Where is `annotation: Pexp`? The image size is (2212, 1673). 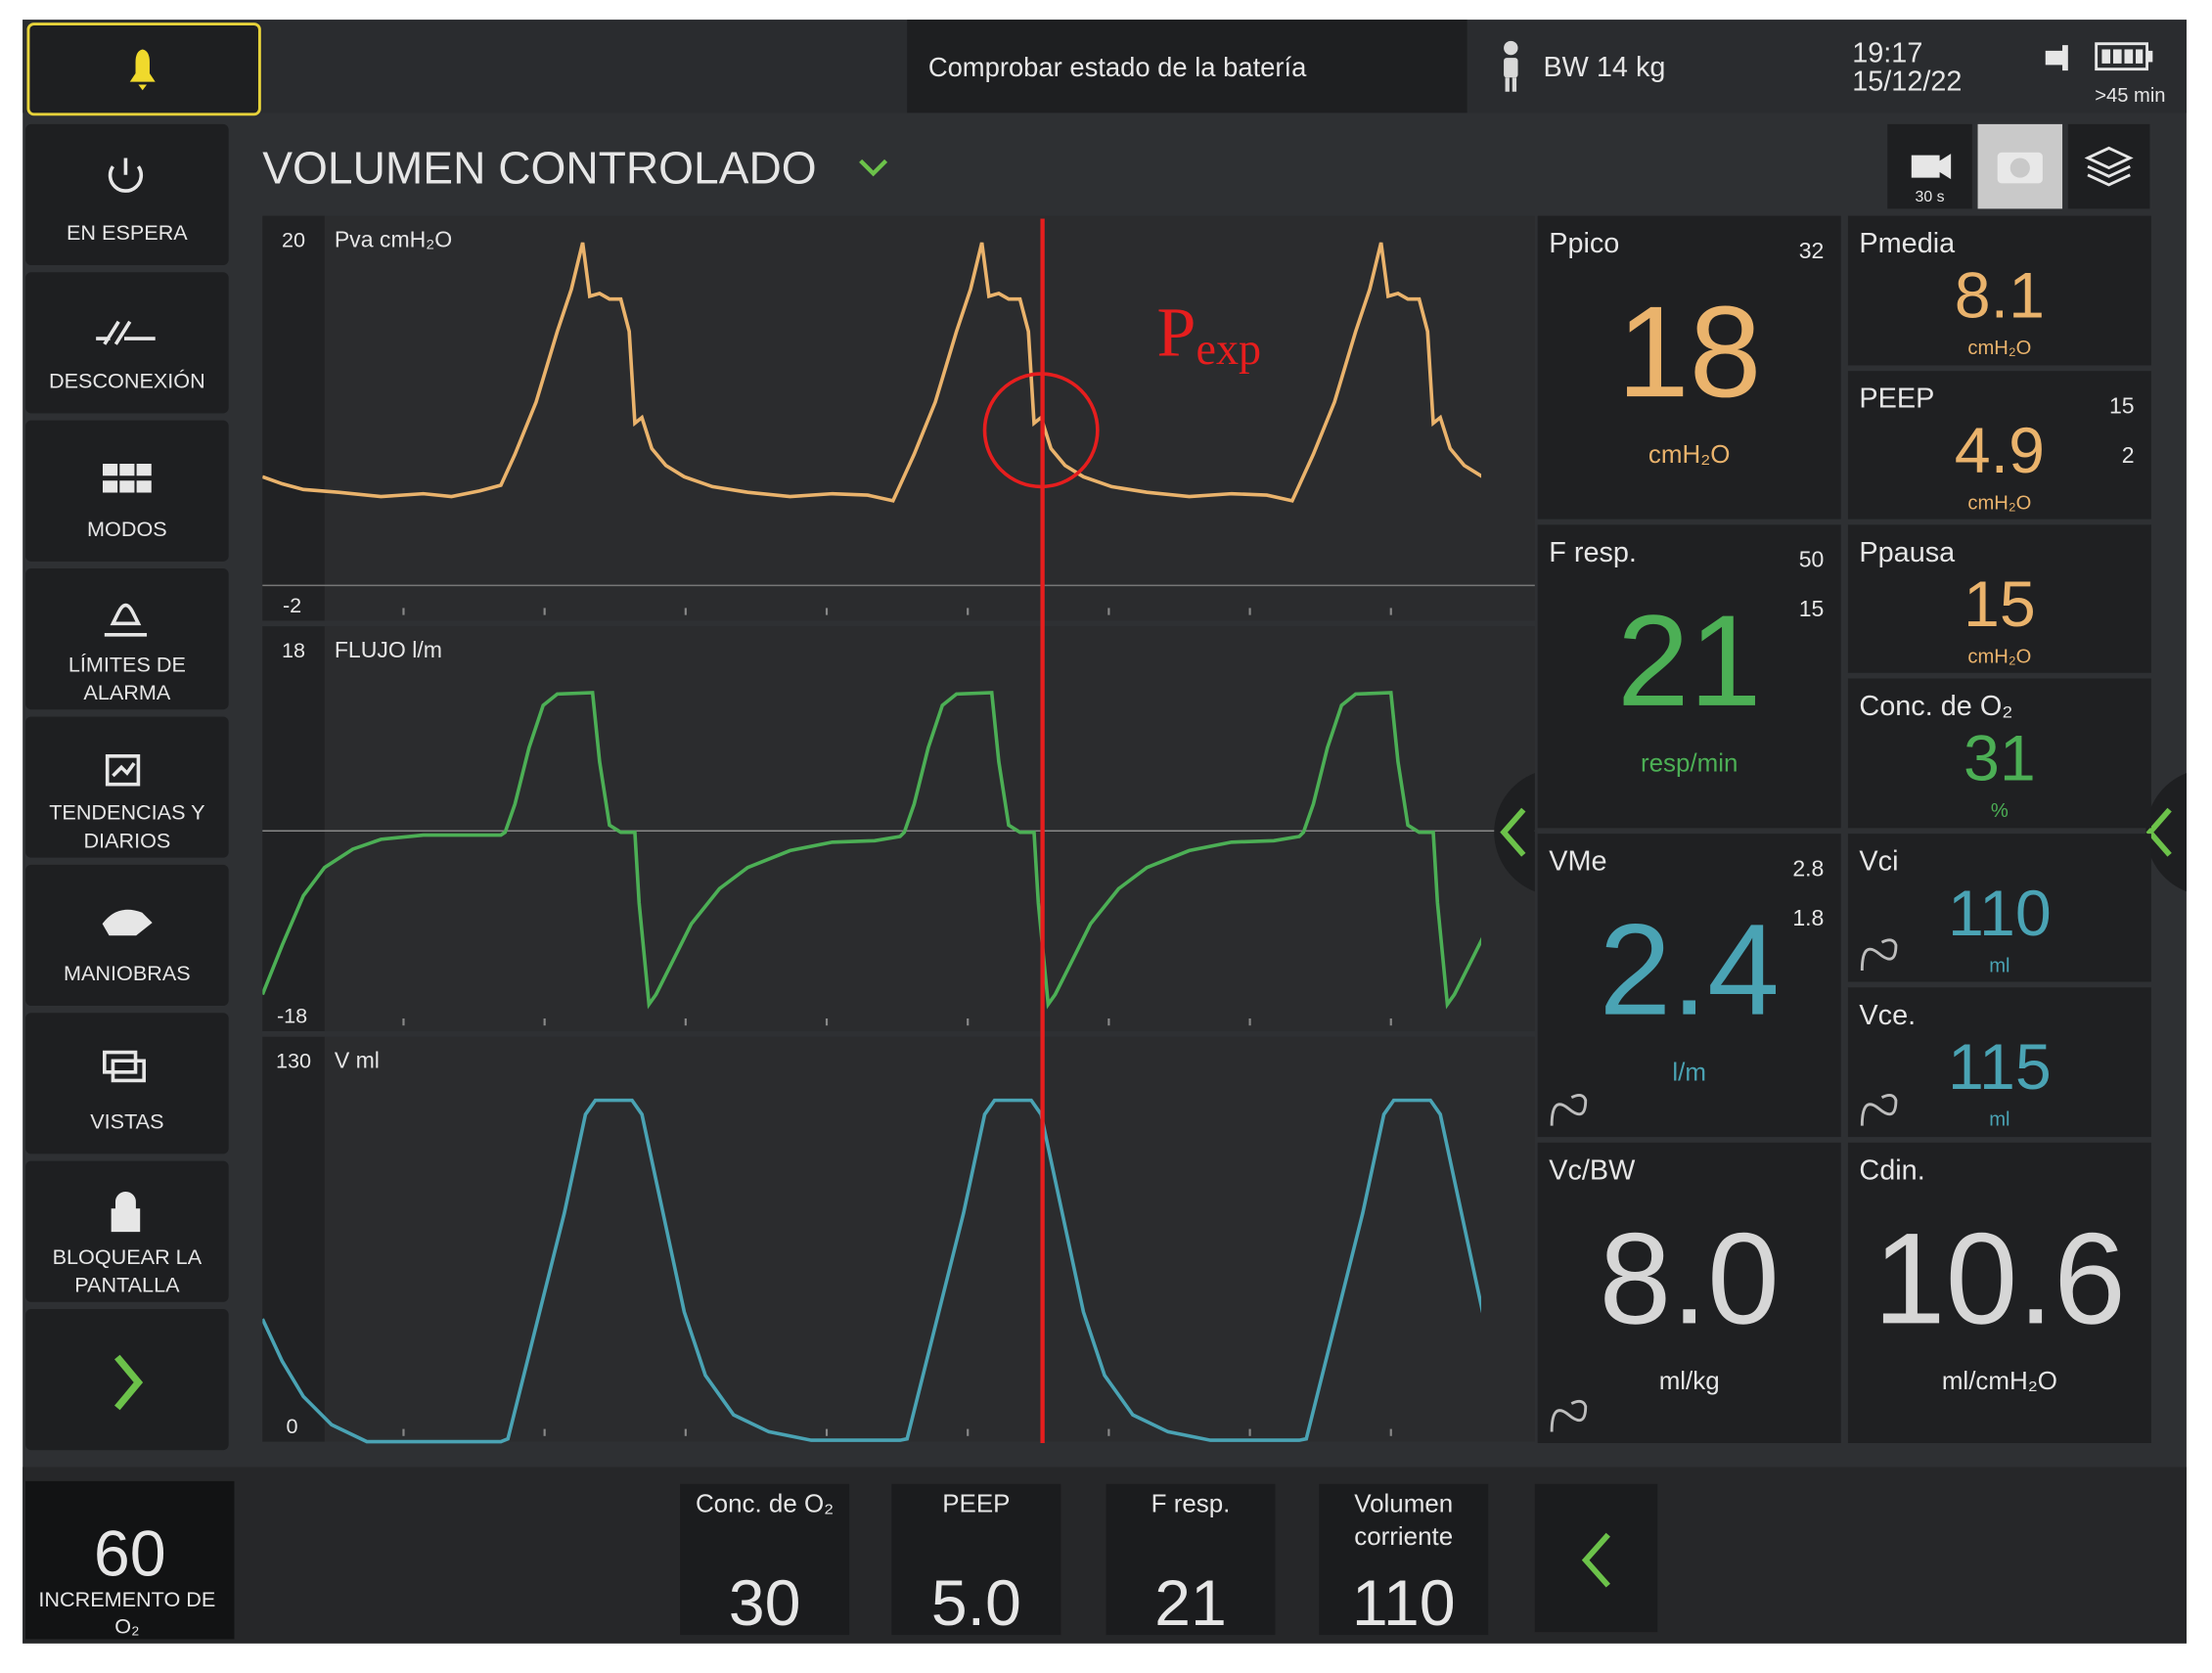
annotation: Pexp is located at coordinates (1208, 333).